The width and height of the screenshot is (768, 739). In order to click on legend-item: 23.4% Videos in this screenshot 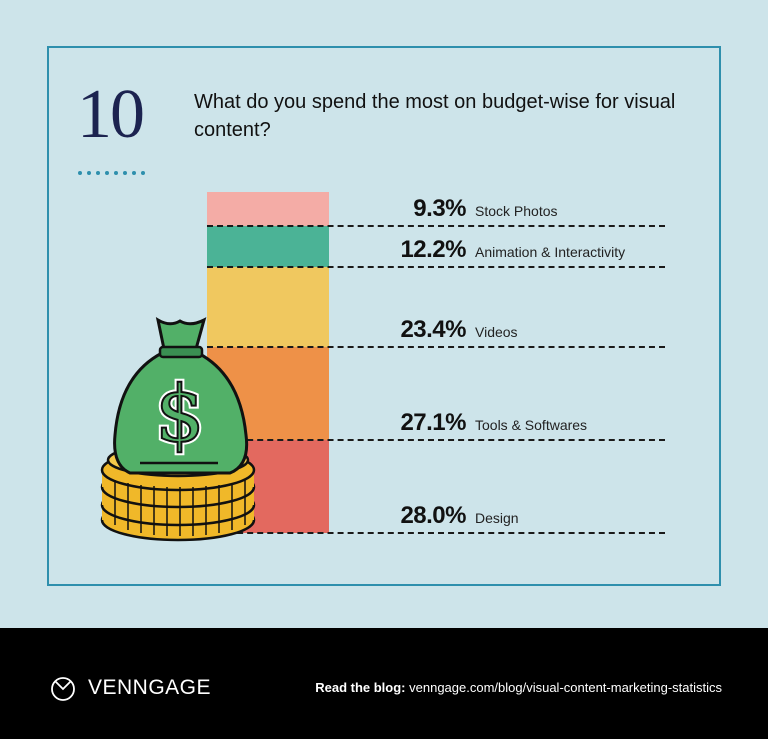, I will do `click(500, 330)`.